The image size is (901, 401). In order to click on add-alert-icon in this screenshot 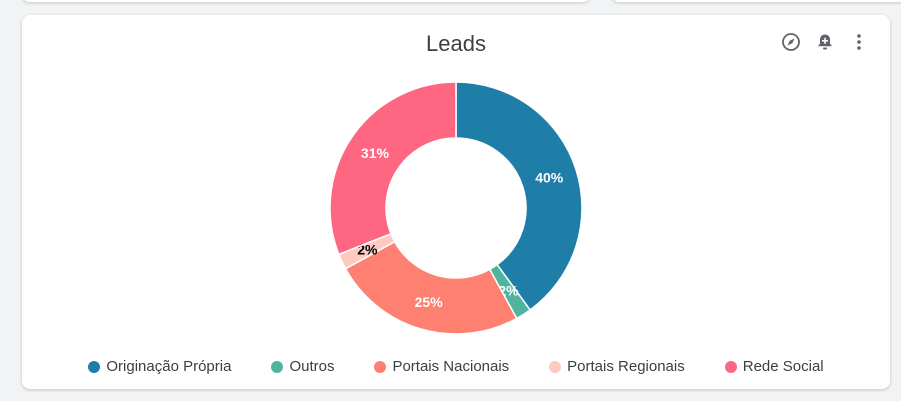, I will do `click(825, 42)`.